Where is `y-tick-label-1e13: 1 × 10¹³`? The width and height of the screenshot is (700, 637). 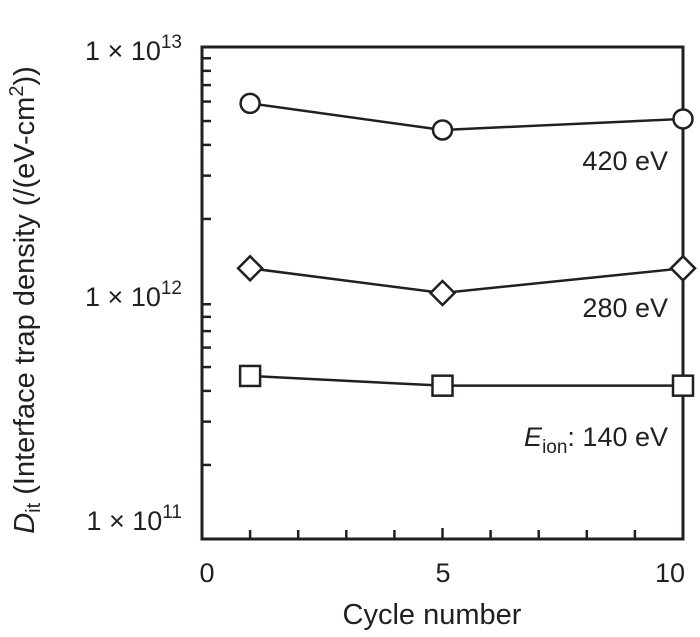
y-tick-label-1e13: 1 × 10¹³ is located at coordinates (133, 49).